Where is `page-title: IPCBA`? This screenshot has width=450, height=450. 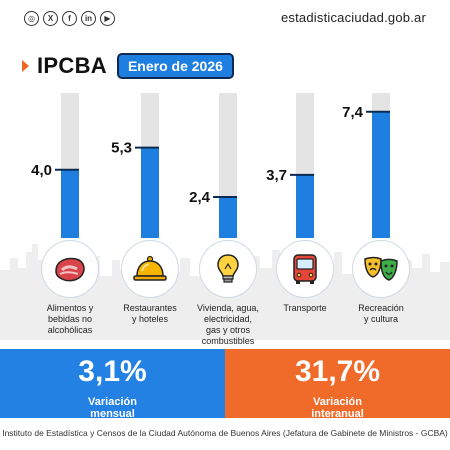 page-title: IPCBA is located at coordinates (72, 65).